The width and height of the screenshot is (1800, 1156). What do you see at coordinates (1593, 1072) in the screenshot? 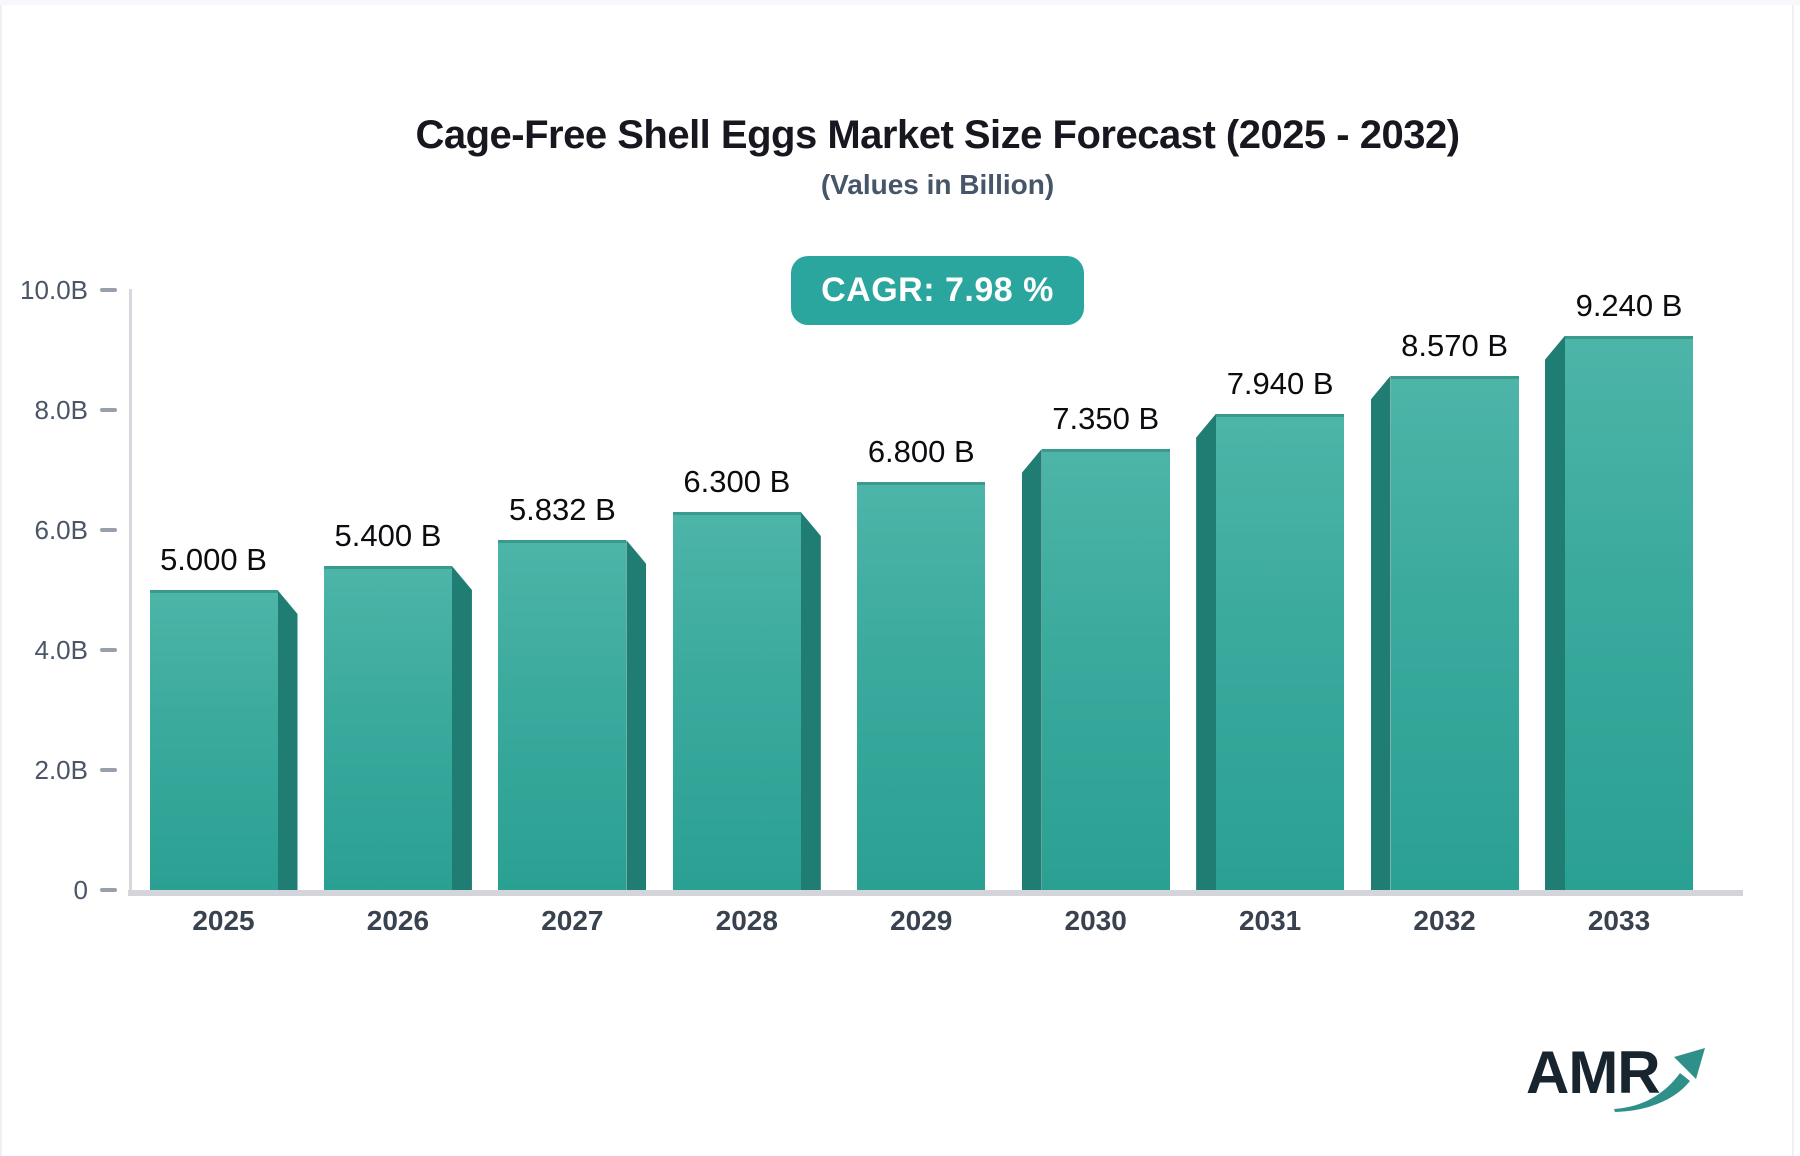
I see `amr-logo-text: AMR` at bounding box center [1593, 1072].